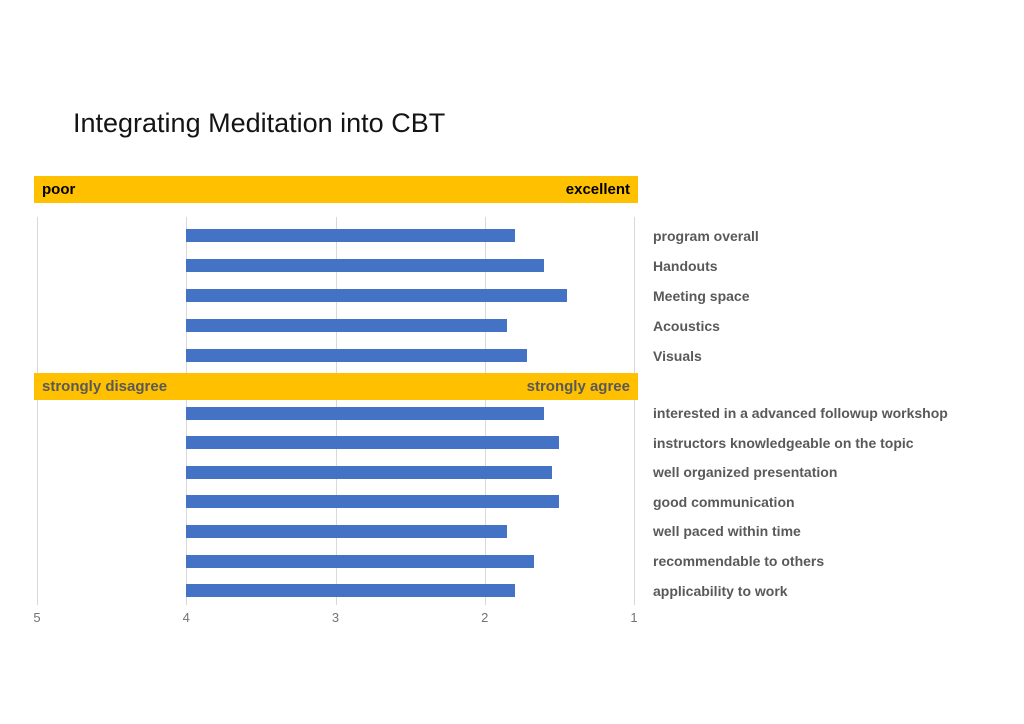 This screenshot has width=1024, height=724. Describe the element at coordinates (259, 123) in the screenshot. I see `slide-title: Integrating Meditation into CBT` at that location.